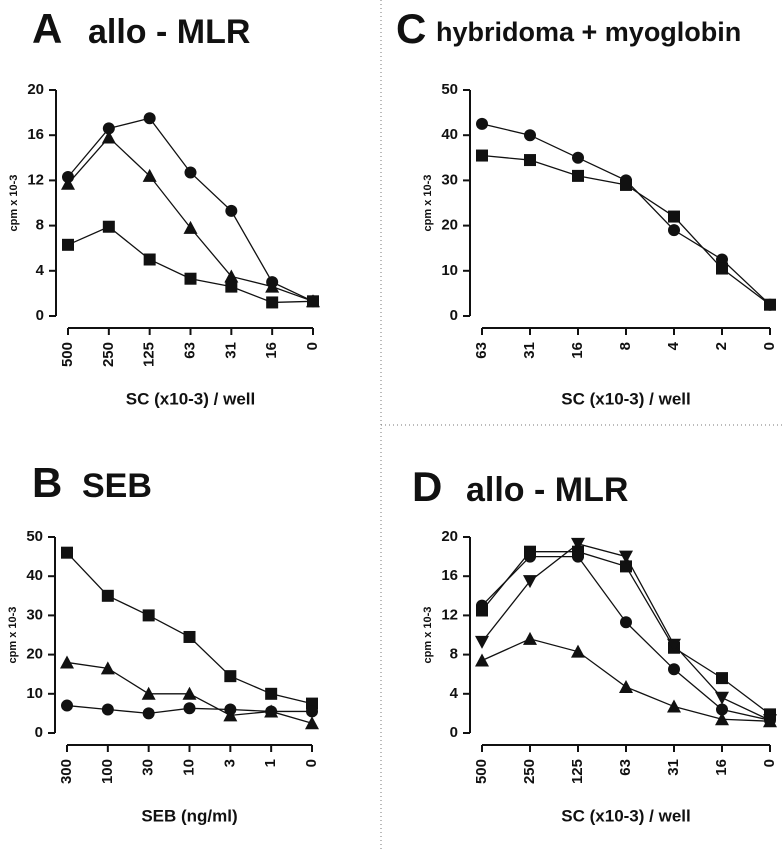 The width and height of the screenshot is (784, 851). What do you see at coordinates (721, 346) in the screenshot?
I see `x-tick-label: 2` at bounding box center [721, 346].